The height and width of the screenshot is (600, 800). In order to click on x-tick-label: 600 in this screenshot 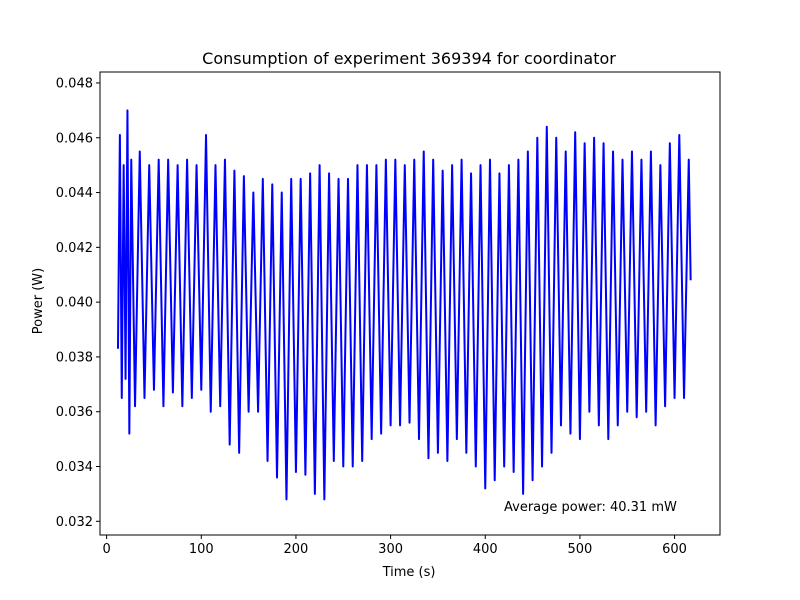, I will do `click(674, 549)`.